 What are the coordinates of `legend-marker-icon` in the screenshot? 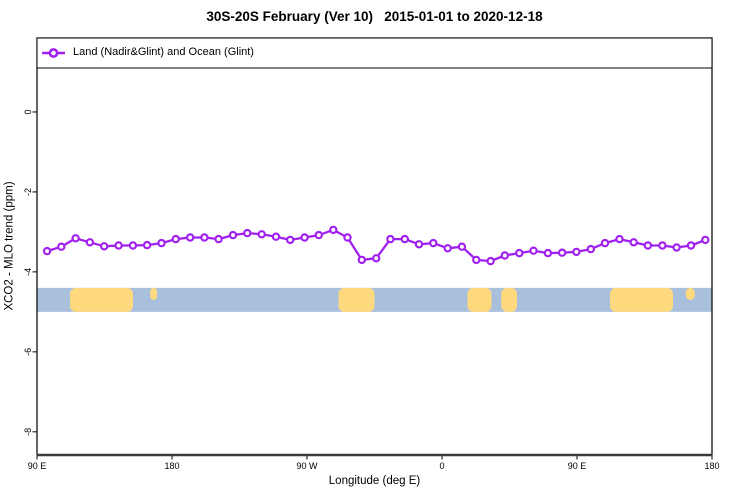 It's located at (53, 53).